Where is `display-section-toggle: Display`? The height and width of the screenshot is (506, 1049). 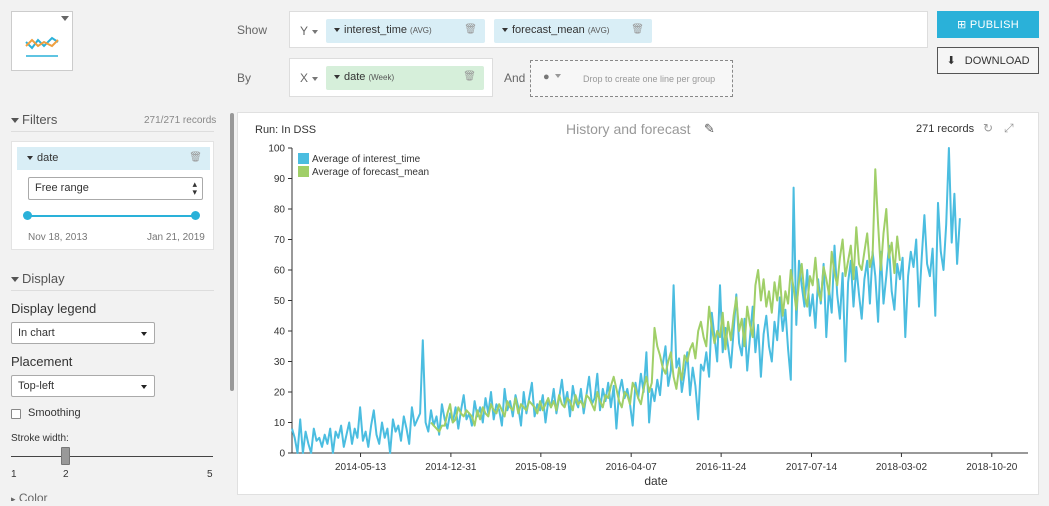
display-section-toggle: Display is located at coordinates (38, 278).